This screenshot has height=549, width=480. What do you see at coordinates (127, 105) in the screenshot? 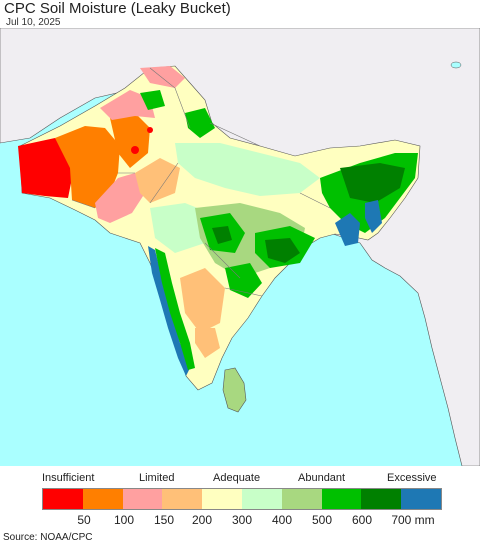
I see `zone-limited-north` at bounding box center [127, 105].